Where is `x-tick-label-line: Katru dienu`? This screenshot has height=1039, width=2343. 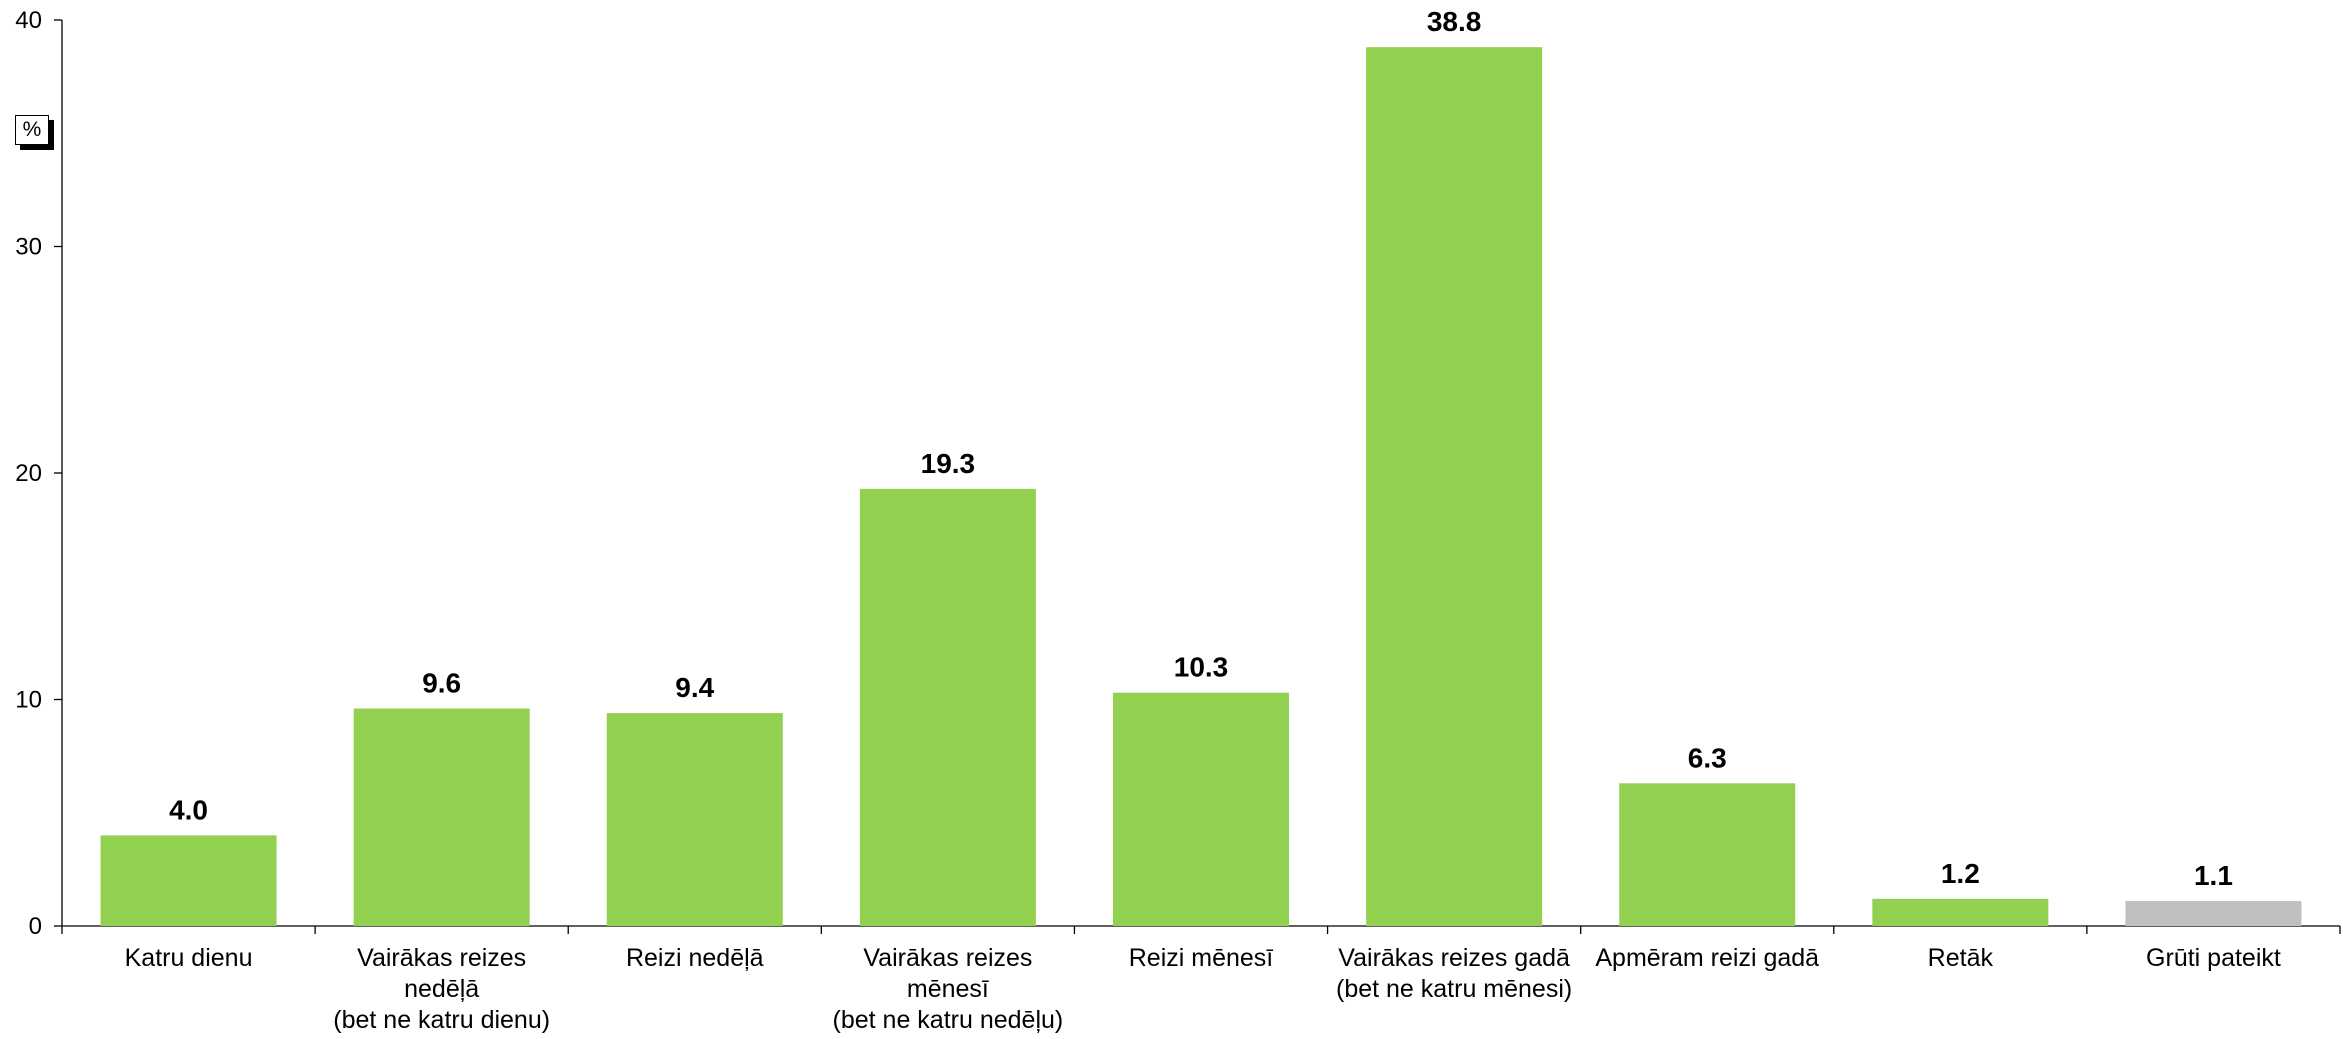 x-tick-label-line: Katru dienu is located at coordinates (189, 958).